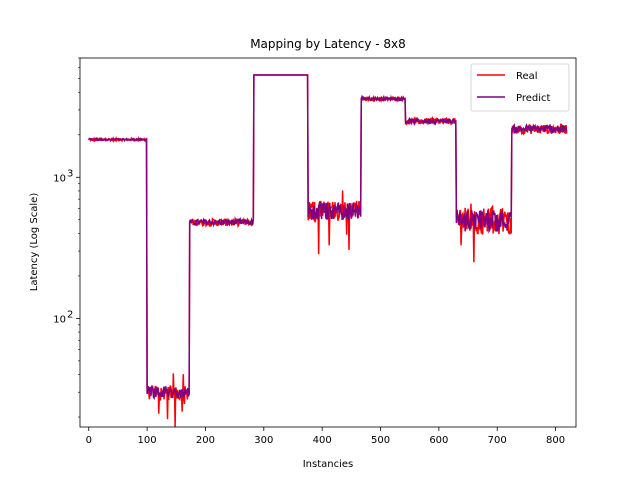  Describe the element at coordinates (34, 242) in the screenshot. I see `y-axis-label: Latency (Log Scale)` at that location.